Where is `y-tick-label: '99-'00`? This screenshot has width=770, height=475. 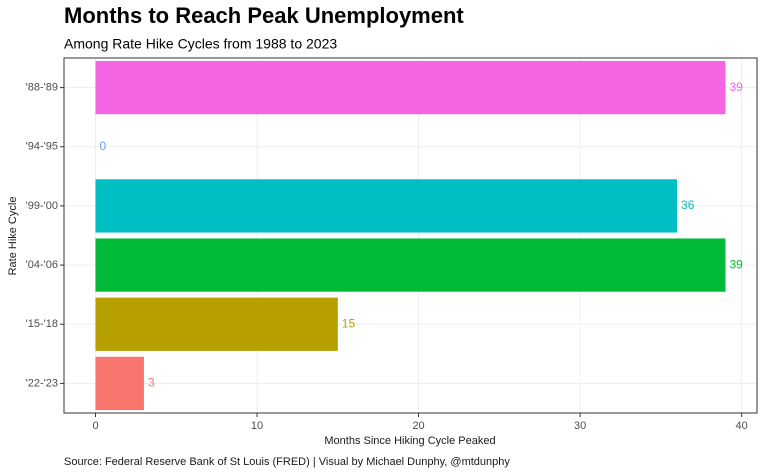 y-tick-label: '99-'00 is located at coordinates (42, 206).